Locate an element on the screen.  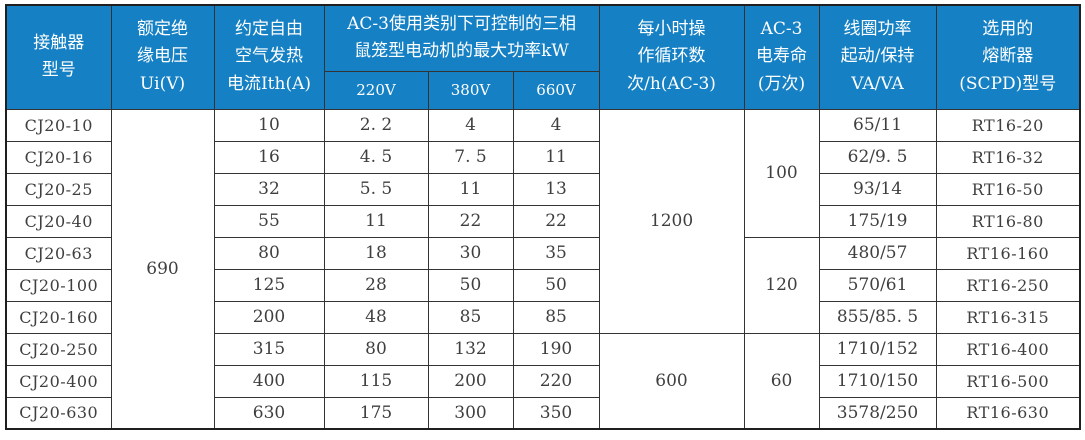
cell-p380: 11 is located at coordinates (470, 189).